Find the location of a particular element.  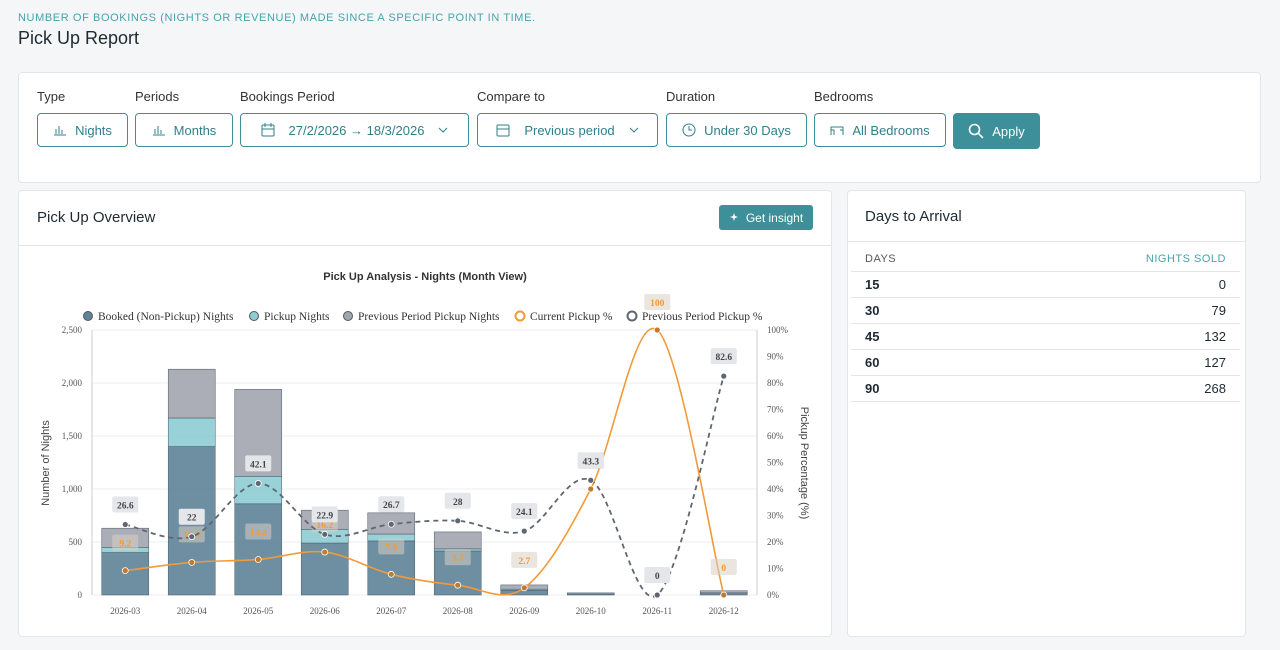

data-label: 7.8 is located at coordinates (391, 548).